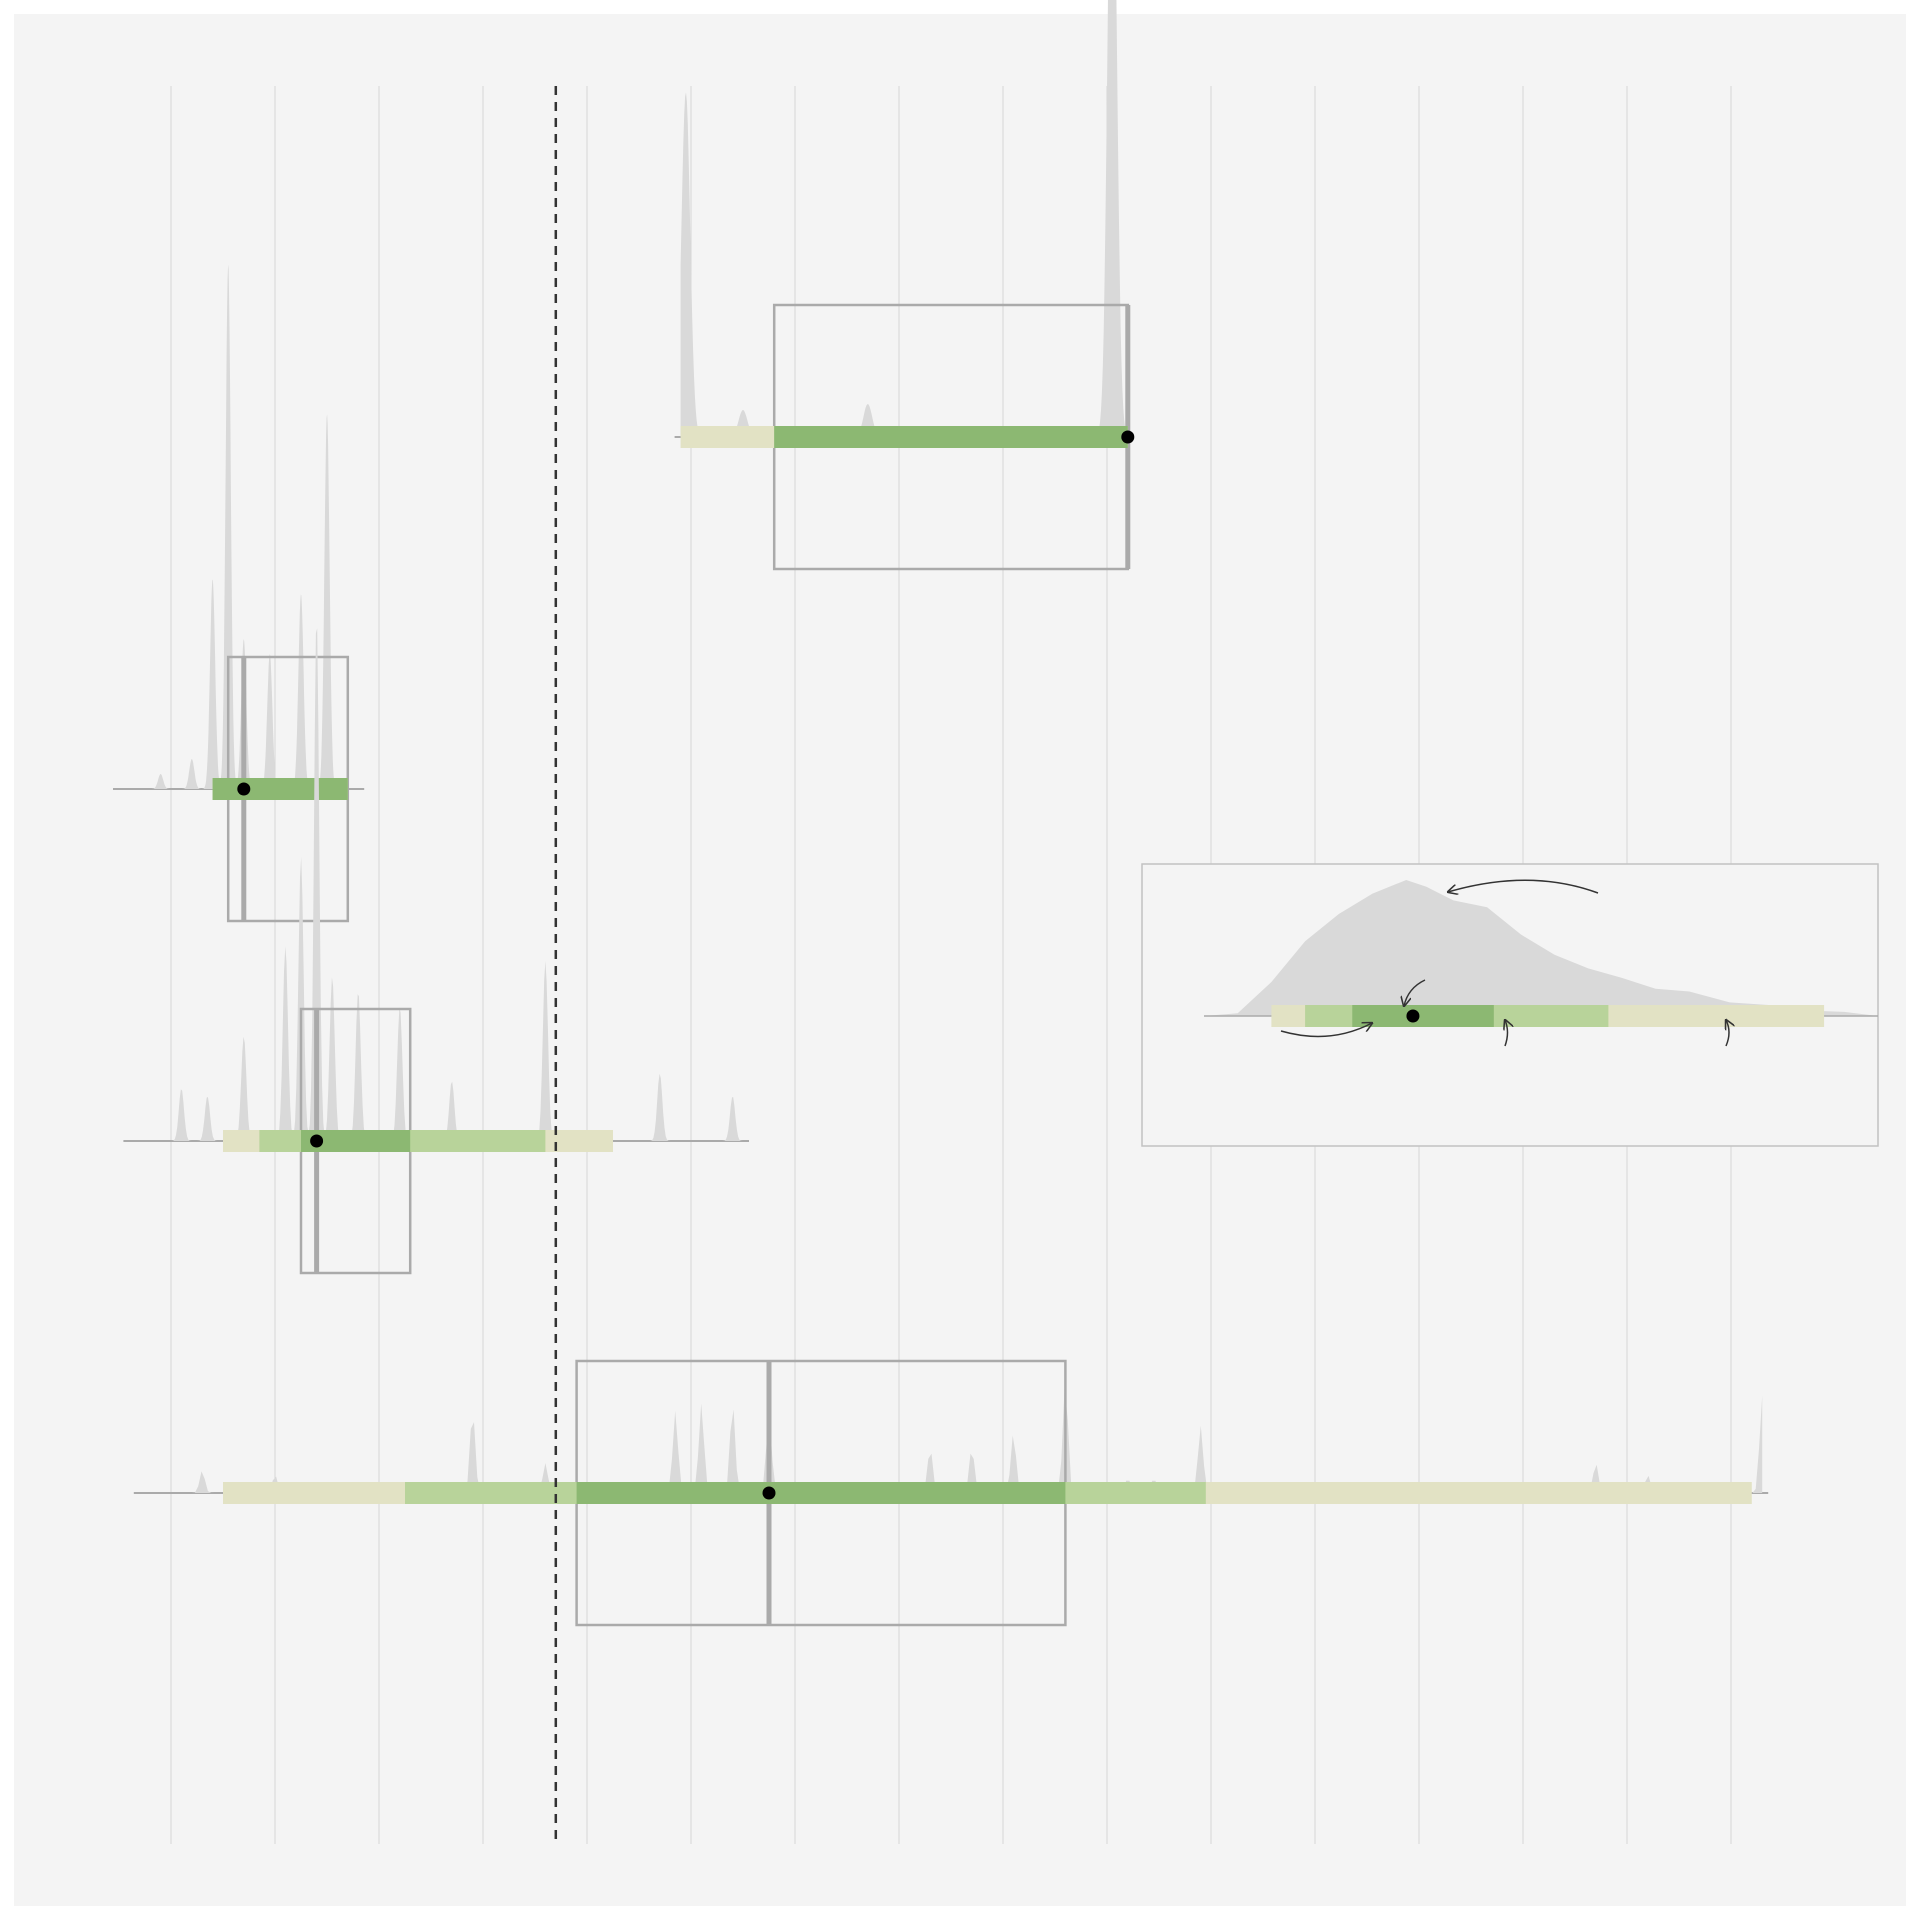  I want to click on legend-inset, so click(1510, 1005).